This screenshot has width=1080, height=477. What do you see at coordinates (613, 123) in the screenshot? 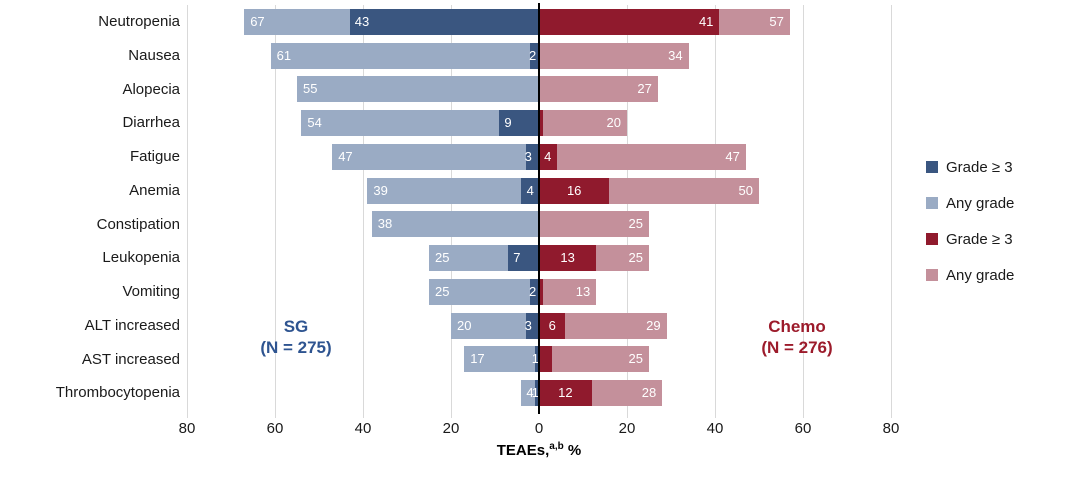
I see `value-label-chemo-any-grade: 20` at bounding box center [613, 123].